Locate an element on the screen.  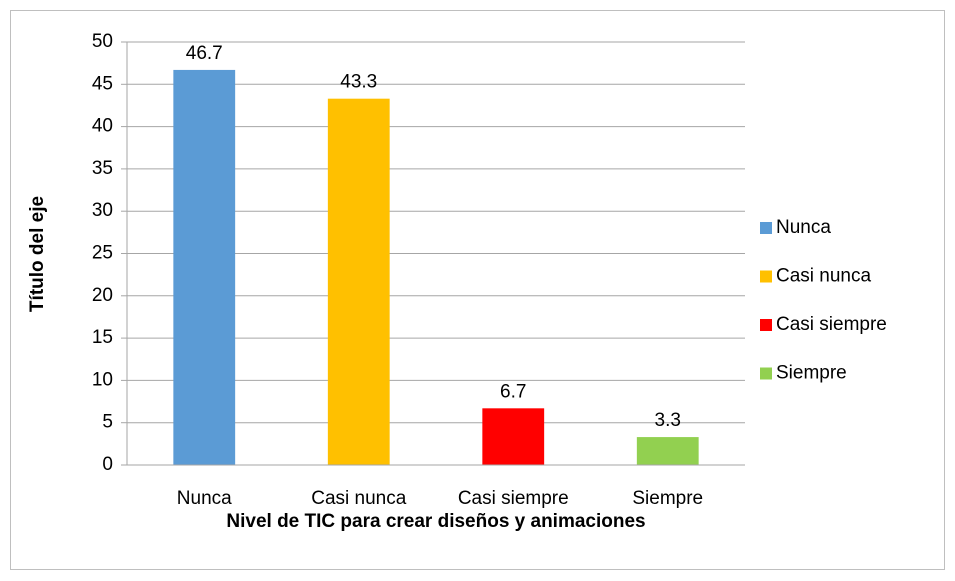
value-label: 43.3 is located at coordinates (358, 82).